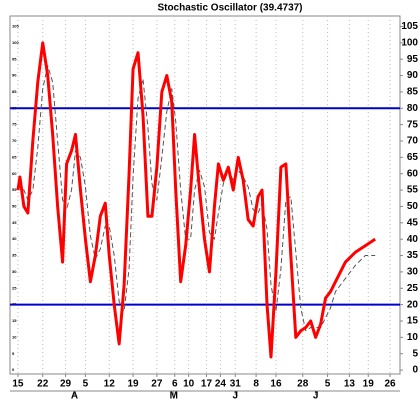 The image size is (420, 400). I want to click on y-tick-label-left: 35, so click(14, 255).